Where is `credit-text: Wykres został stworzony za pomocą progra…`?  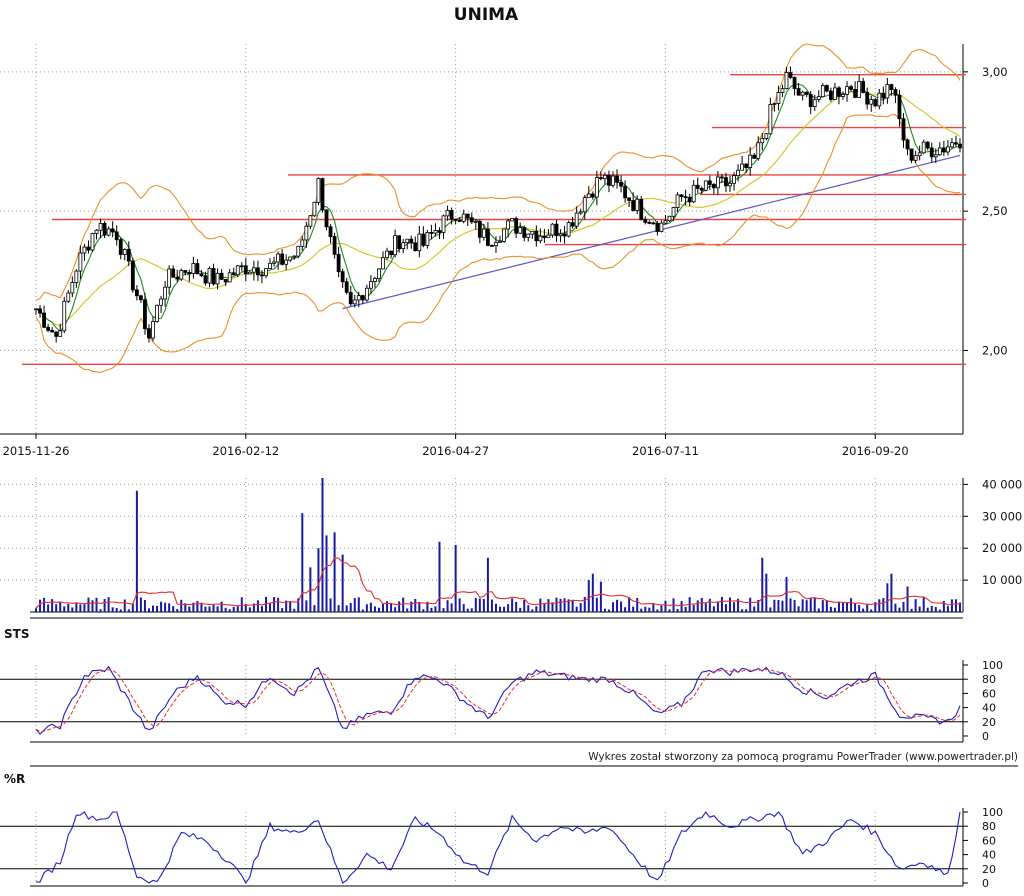
credit-text: Wykres został stworzony za pomocą progra… is located at coordinates (803, 757).